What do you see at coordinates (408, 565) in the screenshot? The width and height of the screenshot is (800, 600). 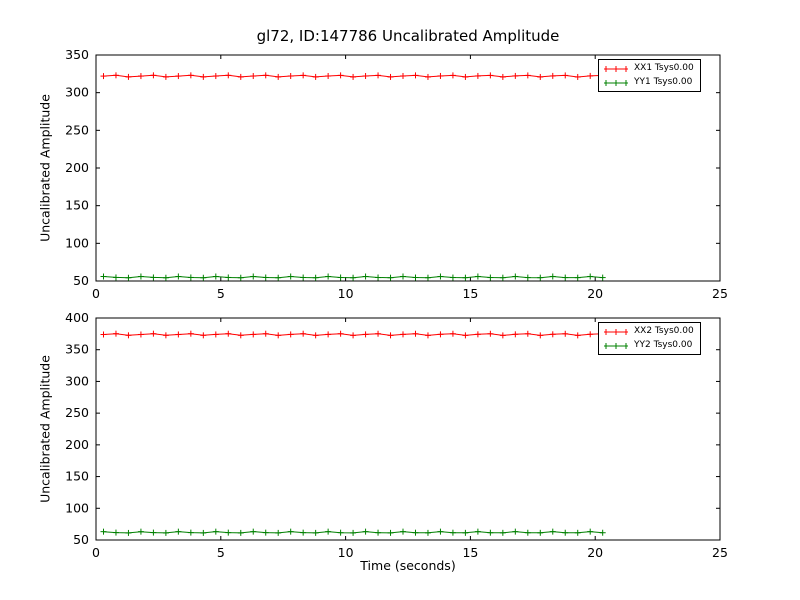 I see `x-axis-label: Time (seconds)` at bounding box center [408, 565].